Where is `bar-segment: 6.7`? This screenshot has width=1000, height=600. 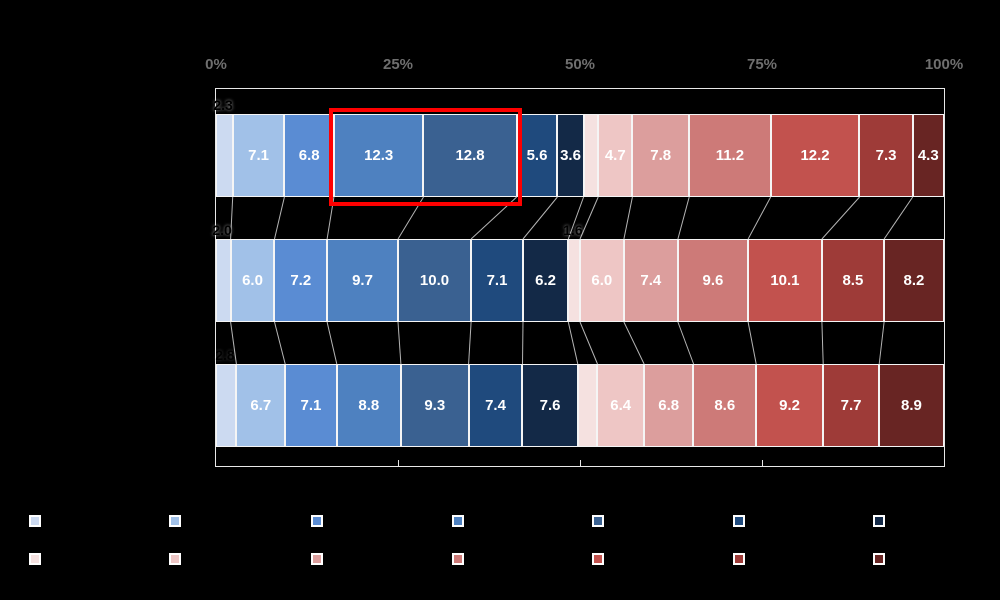 bar-segment: 6.7 is located at coordinates (261, 405).